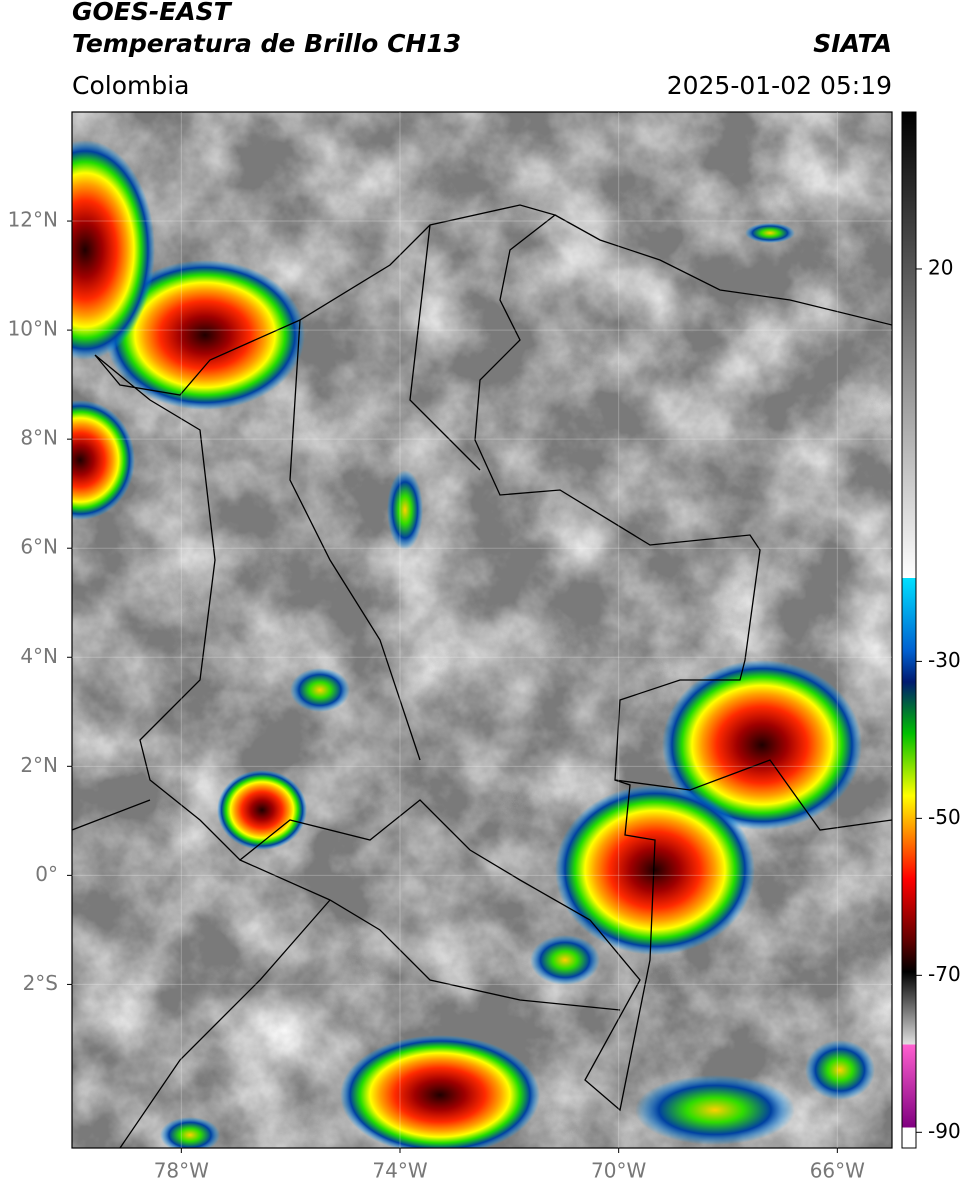  I want to click on lat-tick-label: 12°N, so click(33, 220).